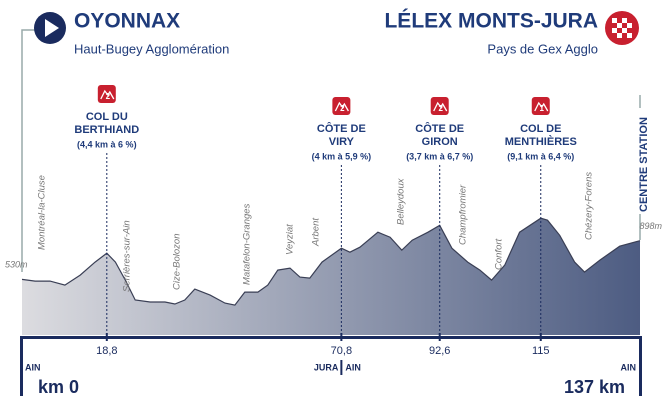 The image size is (670, 410). What do you see at coordinates (341, 351) in the screenshot?
I see `km-tick-label: 70,8` at bounding box center [341, 351].